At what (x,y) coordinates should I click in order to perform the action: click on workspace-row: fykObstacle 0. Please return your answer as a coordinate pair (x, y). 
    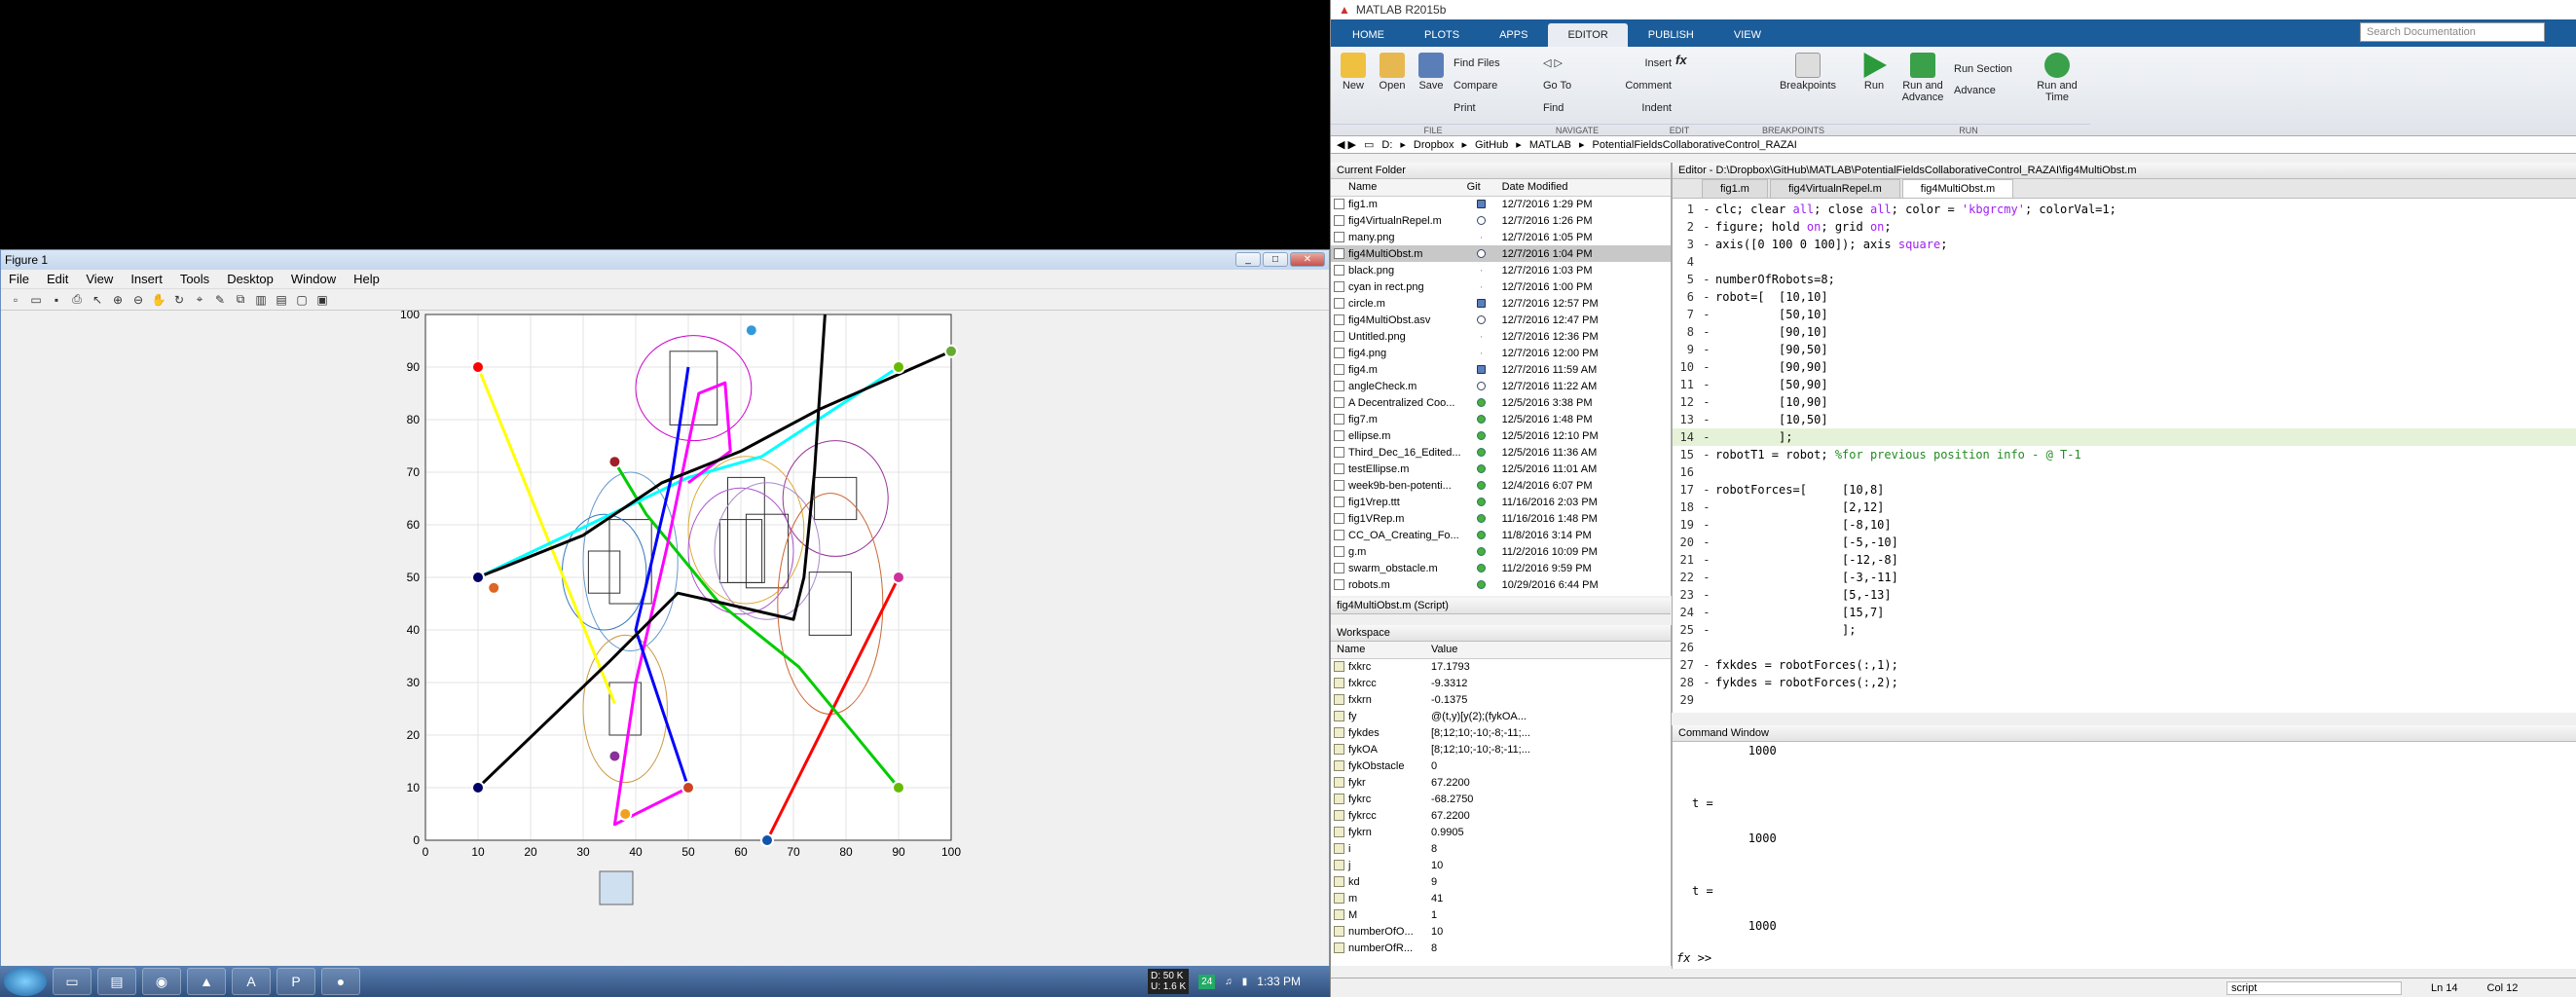
    Looking at the image, I should click on (1501, 765).